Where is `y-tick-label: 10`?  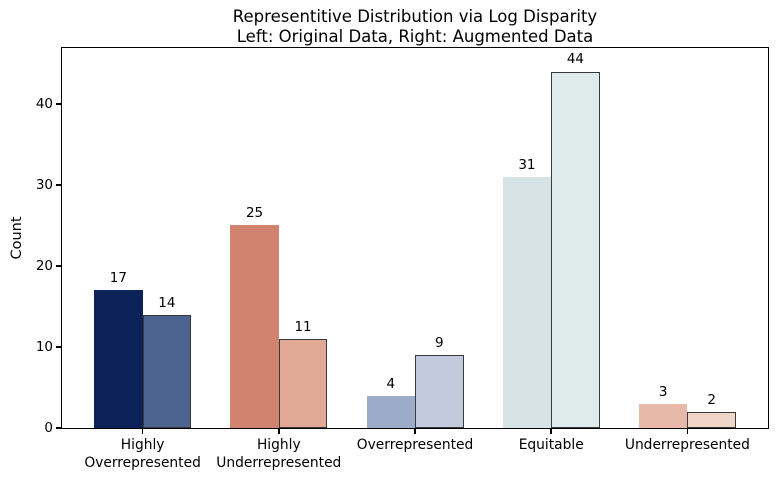 y-tick-label: 10 is located at coordinates (44, 346).